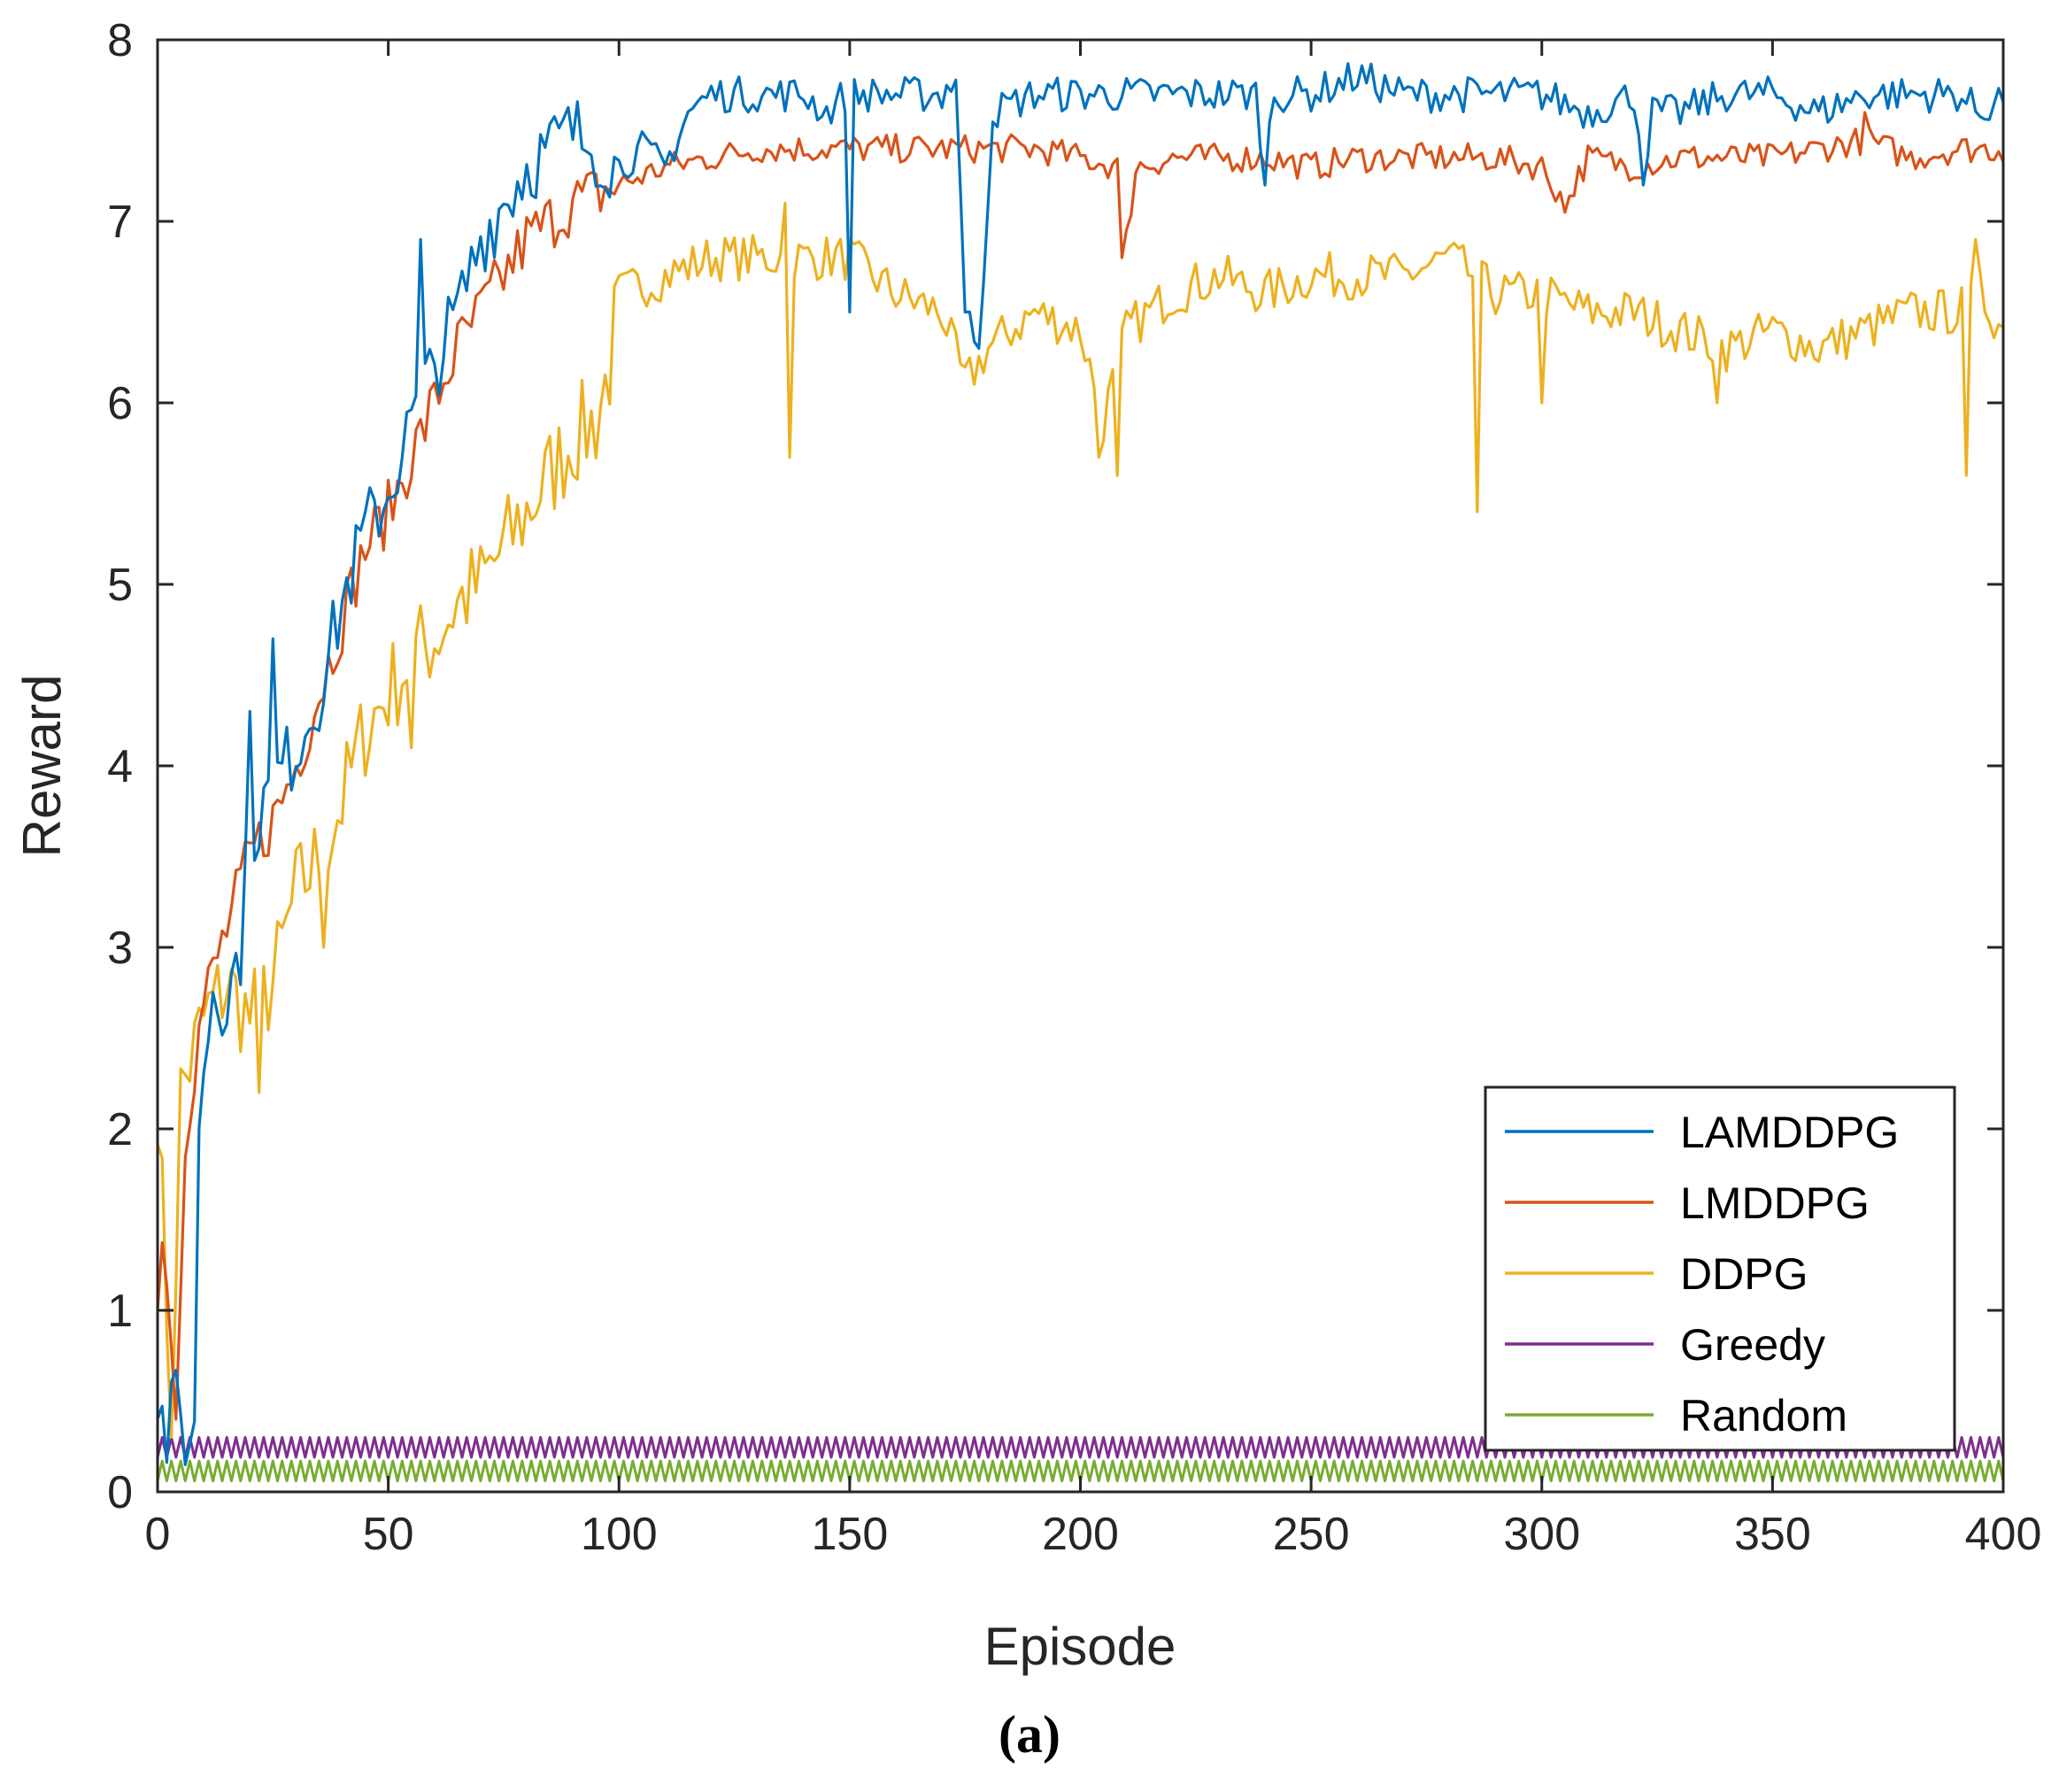 This screenshot has width=2059, height=1792. Describe the element at coordinates (120, 767) in the screenshot. I see `y-tick-label: 4` at that location.